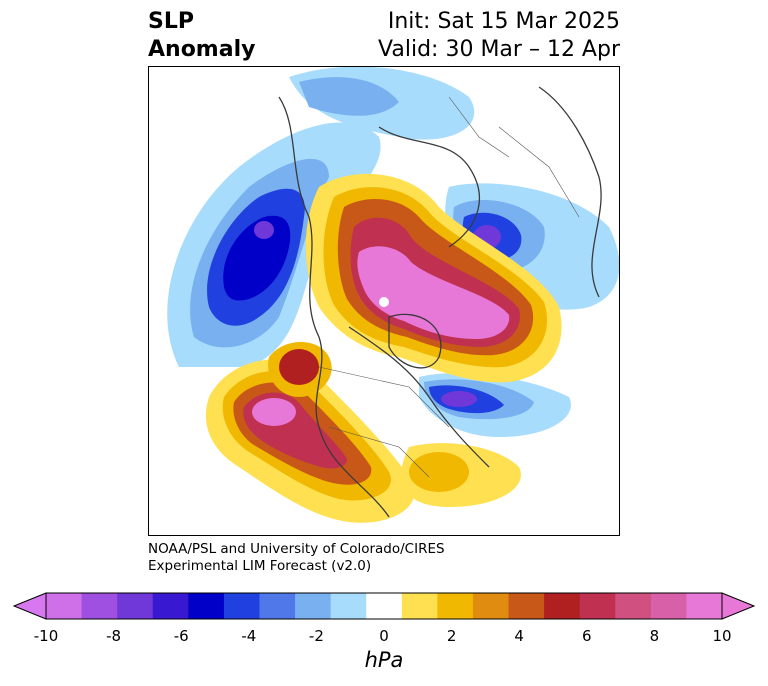 Image resolution: width=768 pixels, height=686 pixels. What do you see at coordinates (114, 636) in the screenshot?
I see `colorbar-tick-label: -8` at bounding box center [114, 636].